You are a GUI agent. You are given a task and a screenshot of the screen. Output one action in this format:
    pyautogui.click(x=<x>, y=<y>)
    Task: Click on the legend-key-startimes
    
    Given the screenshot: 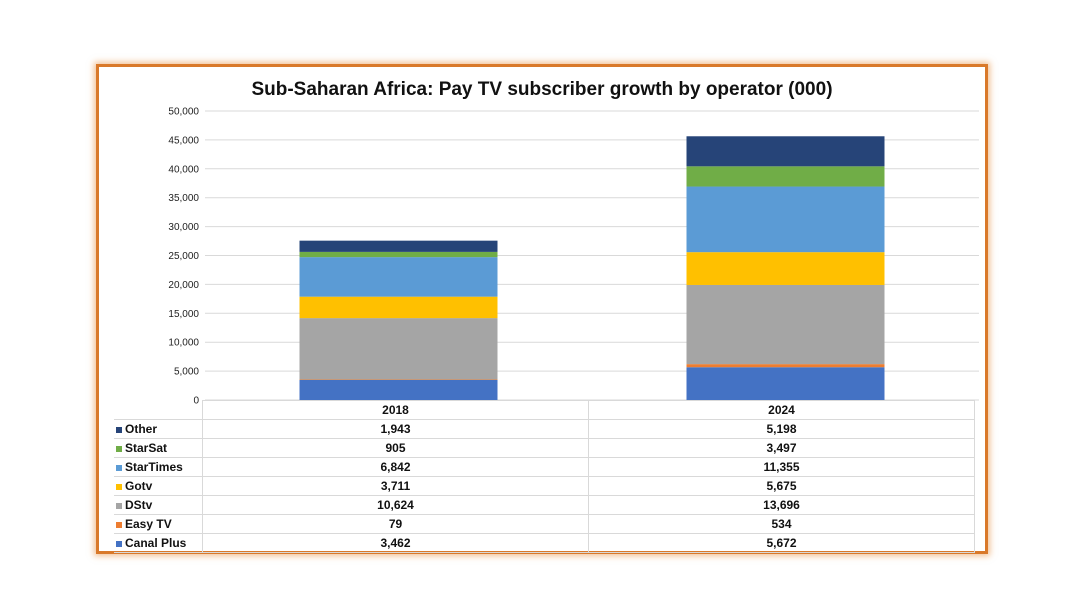 What is the action you would take?
    pyautogui.click(x=119, y=467)
    